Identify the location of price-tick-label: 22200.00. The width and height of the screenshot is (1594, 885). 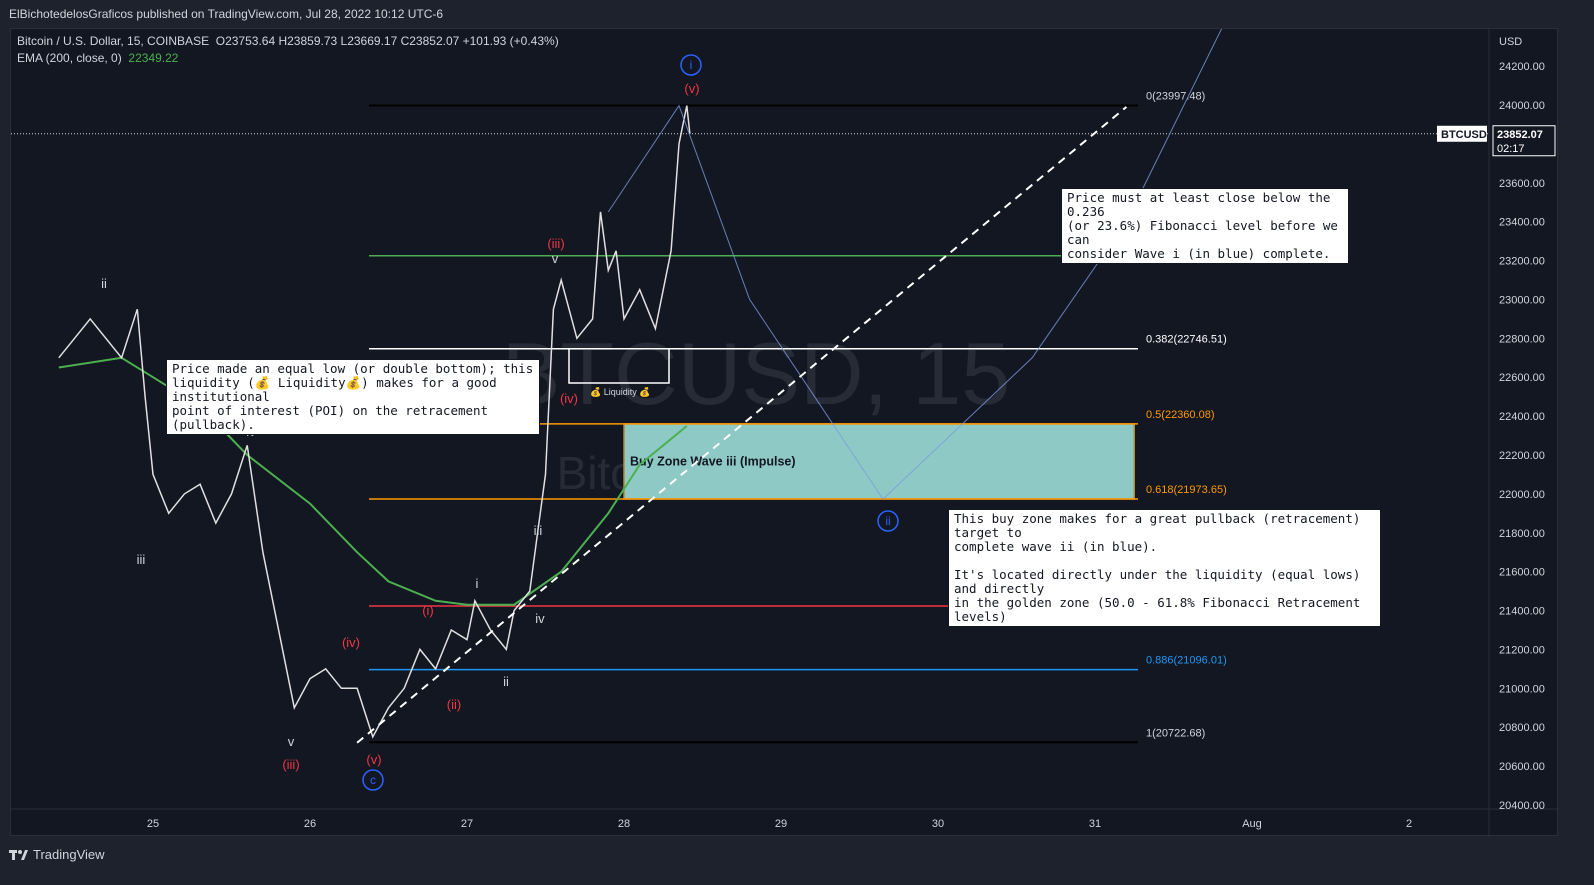
(1522, 456).